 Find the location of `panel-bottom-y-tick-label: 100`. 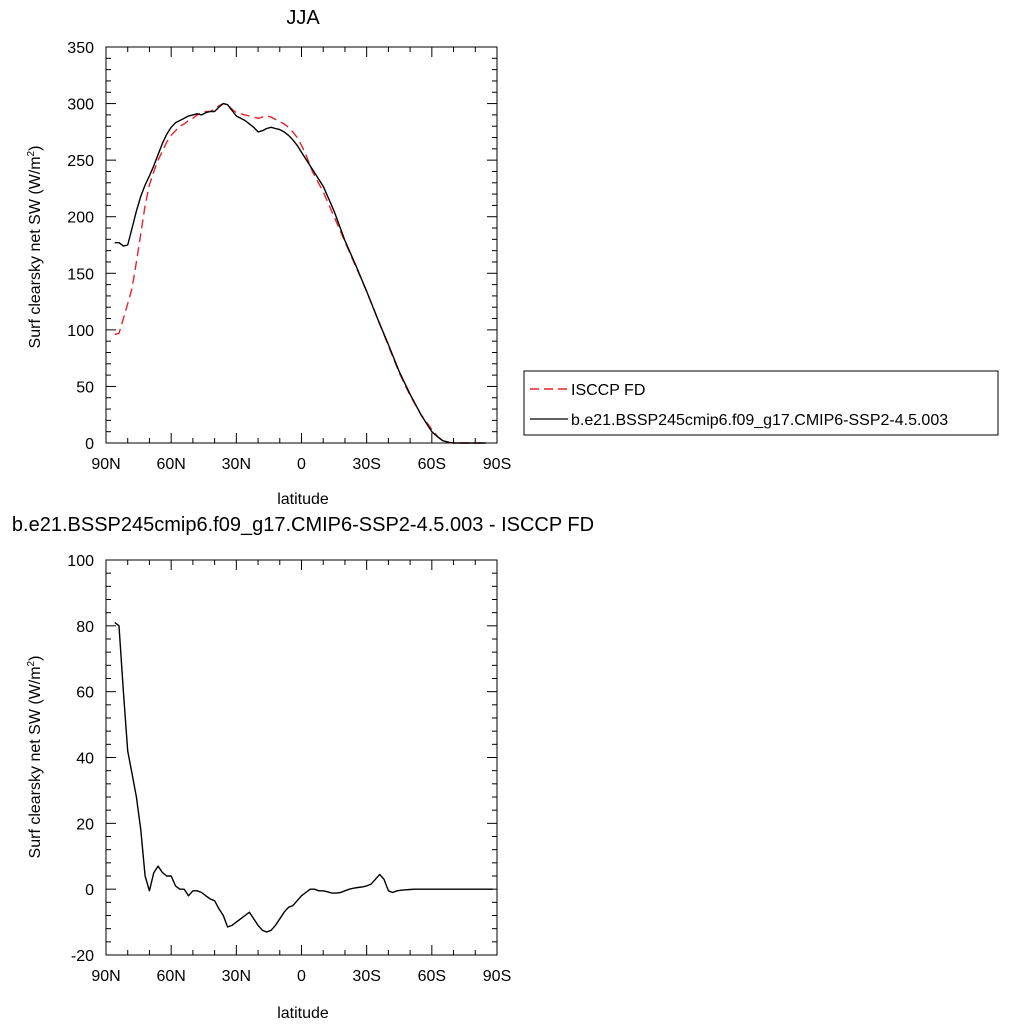

panel-bottom-y-tick-label: 100 is located at coordinates (80, 561).